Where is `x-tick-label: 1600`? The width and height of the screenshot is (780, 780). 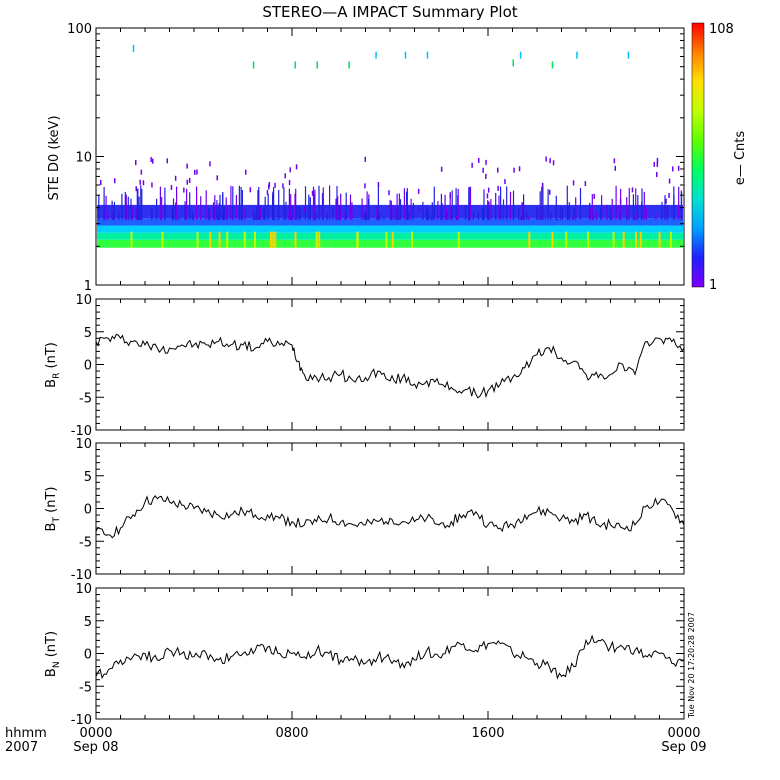
x-tick-label: 1600 is located at coordinates (487, 733).